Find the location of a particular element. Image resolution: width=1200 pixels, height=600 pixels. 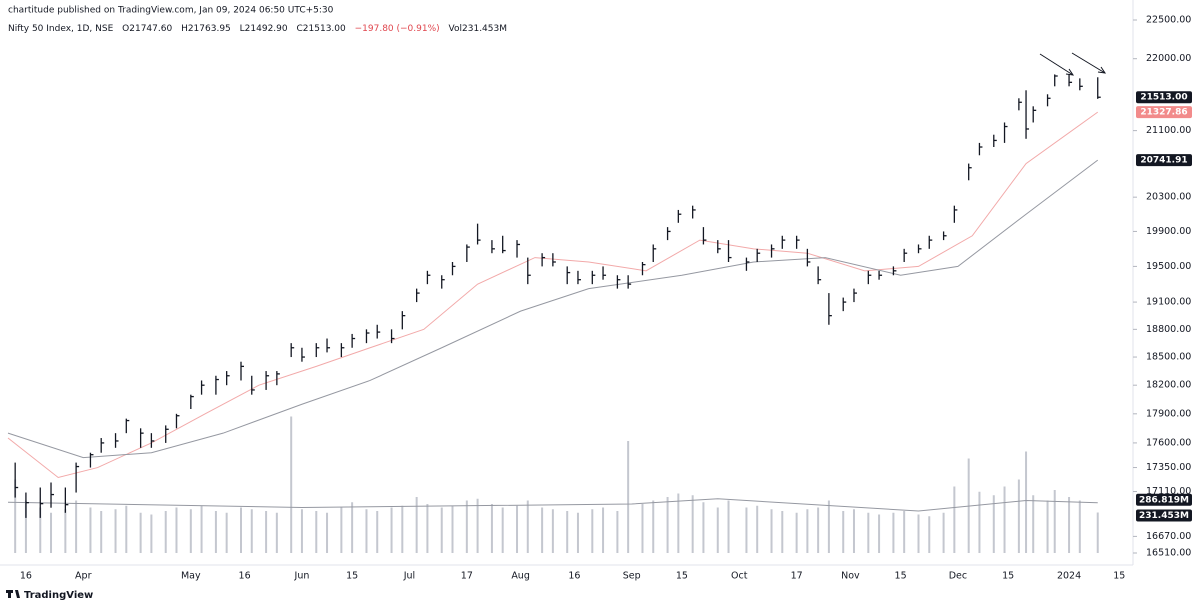

logo: TradingView is located at coordinates (49, 595).